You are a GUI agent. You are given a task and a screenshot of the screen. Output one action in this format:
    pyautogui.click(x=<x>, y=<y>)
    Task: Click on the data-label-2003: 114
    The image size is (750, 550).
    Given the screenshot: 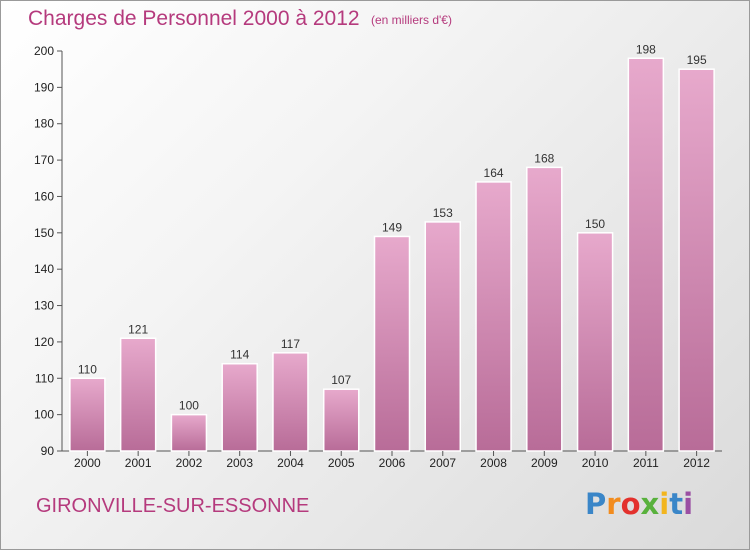 What is the action you would take?
    pyautogui.click(x=239, y=355)
    